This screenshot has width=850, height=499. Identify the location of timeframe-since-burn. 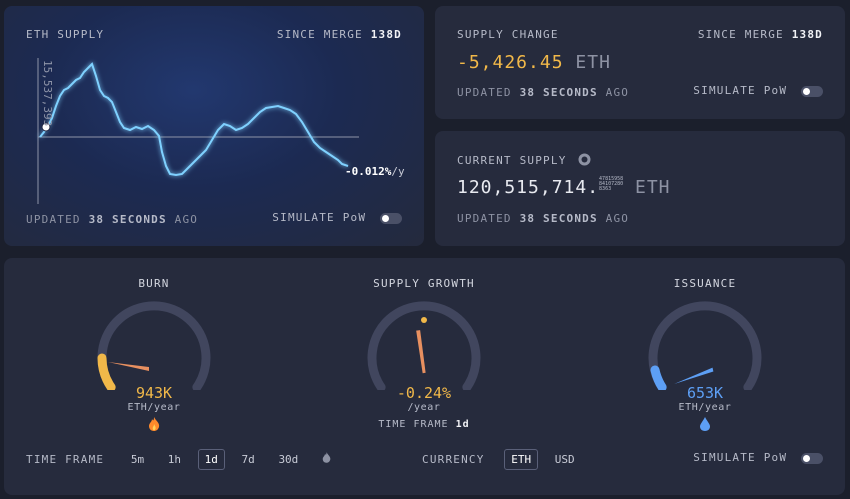
(326, 459).